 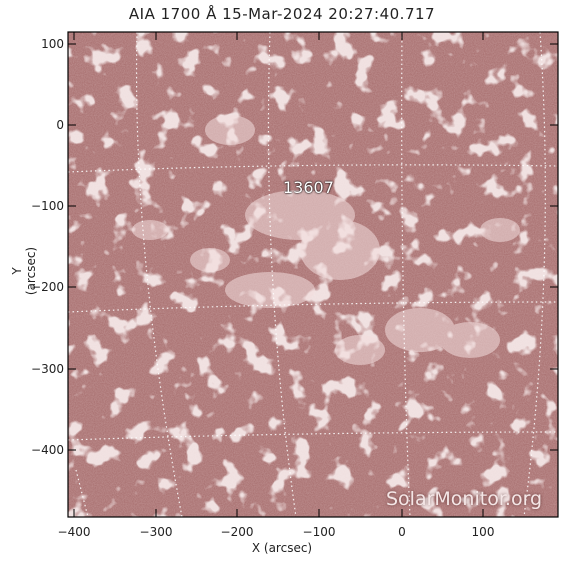 I want to click on x-tick-label: −300, so click(x=156, y=532).